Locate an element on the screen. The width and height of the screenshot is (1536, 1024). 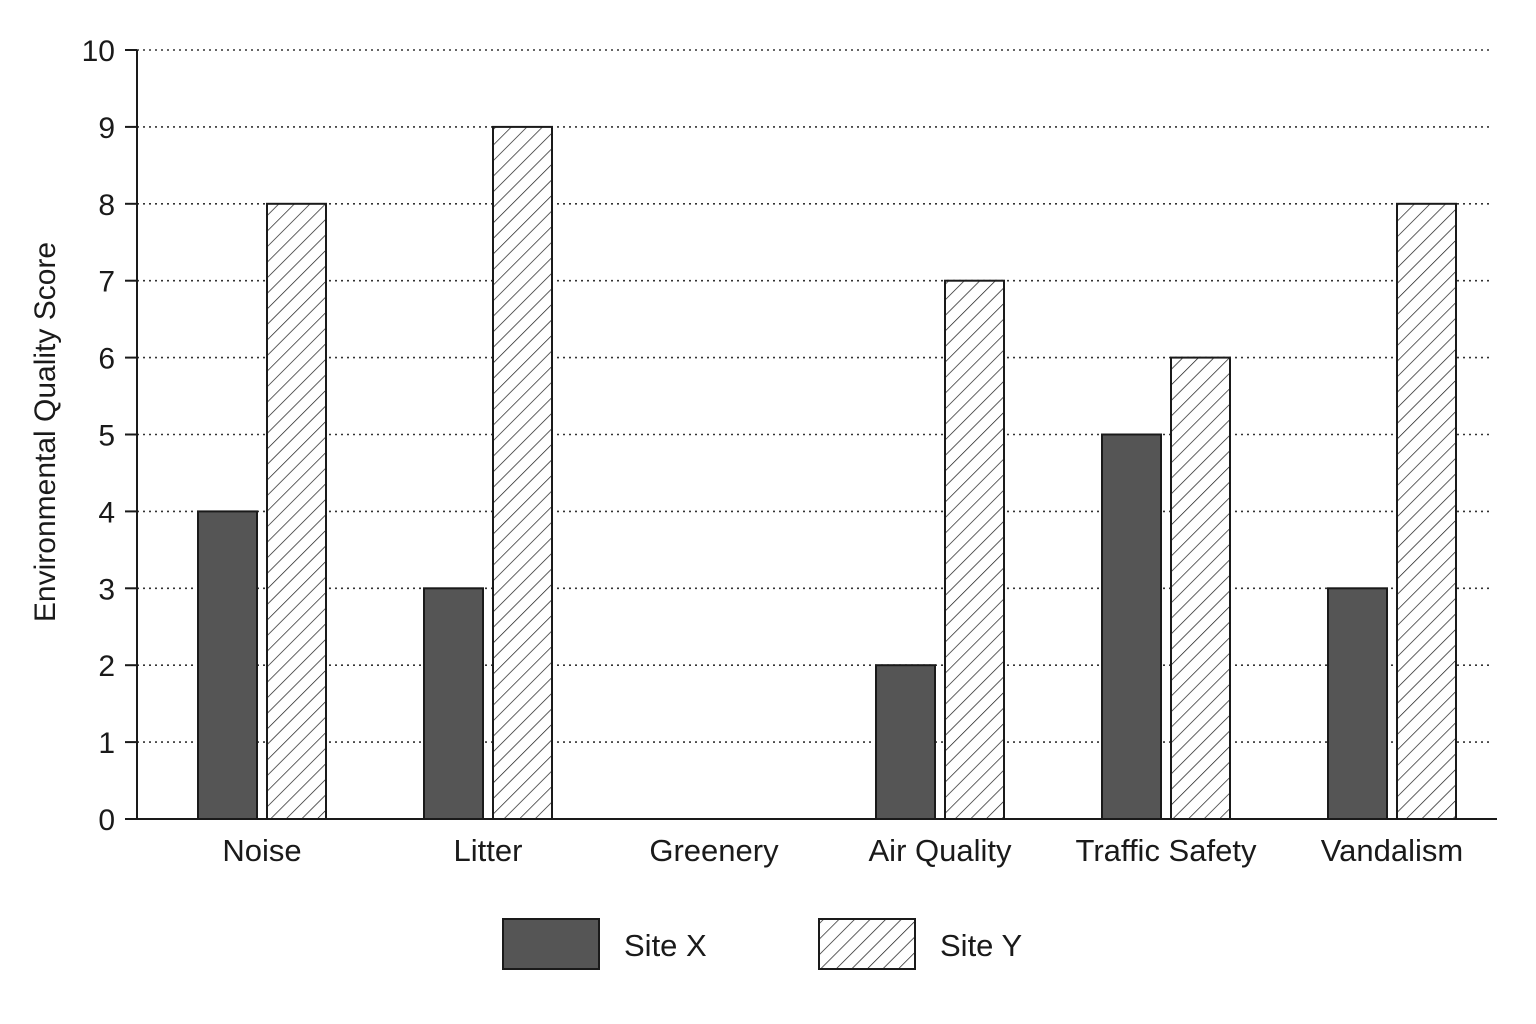
y-tick-label: 3 is located at coordinates (106, 589).